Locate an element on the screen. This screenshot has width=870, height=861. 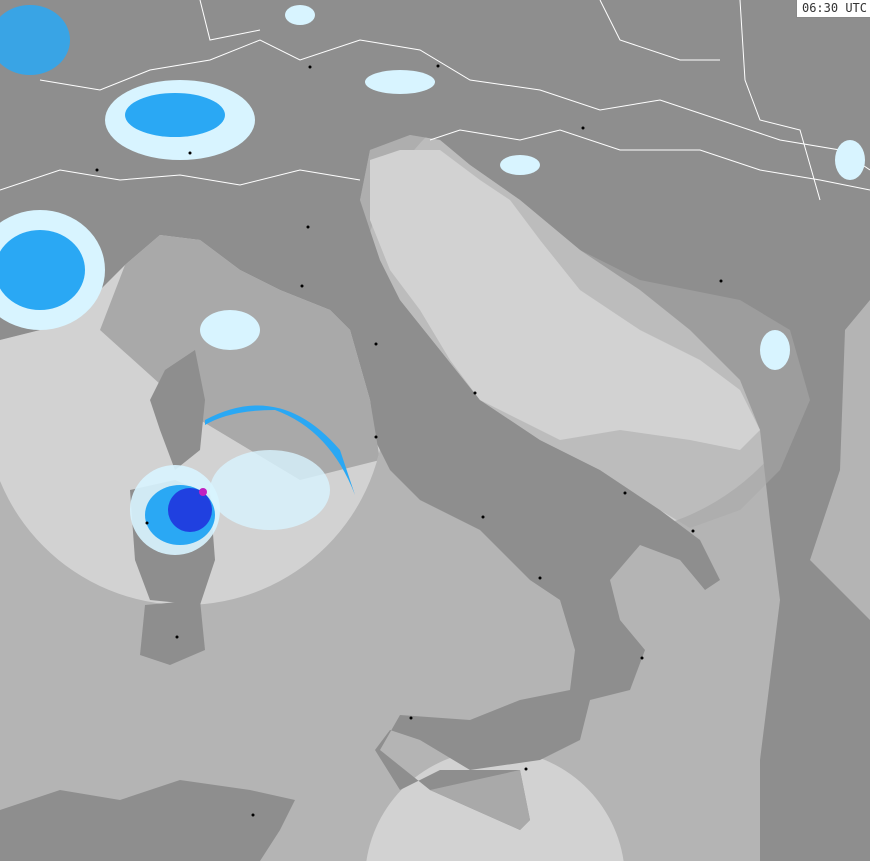
timestamp-label: 06:30 UTC is located at coordinates (832, 9).